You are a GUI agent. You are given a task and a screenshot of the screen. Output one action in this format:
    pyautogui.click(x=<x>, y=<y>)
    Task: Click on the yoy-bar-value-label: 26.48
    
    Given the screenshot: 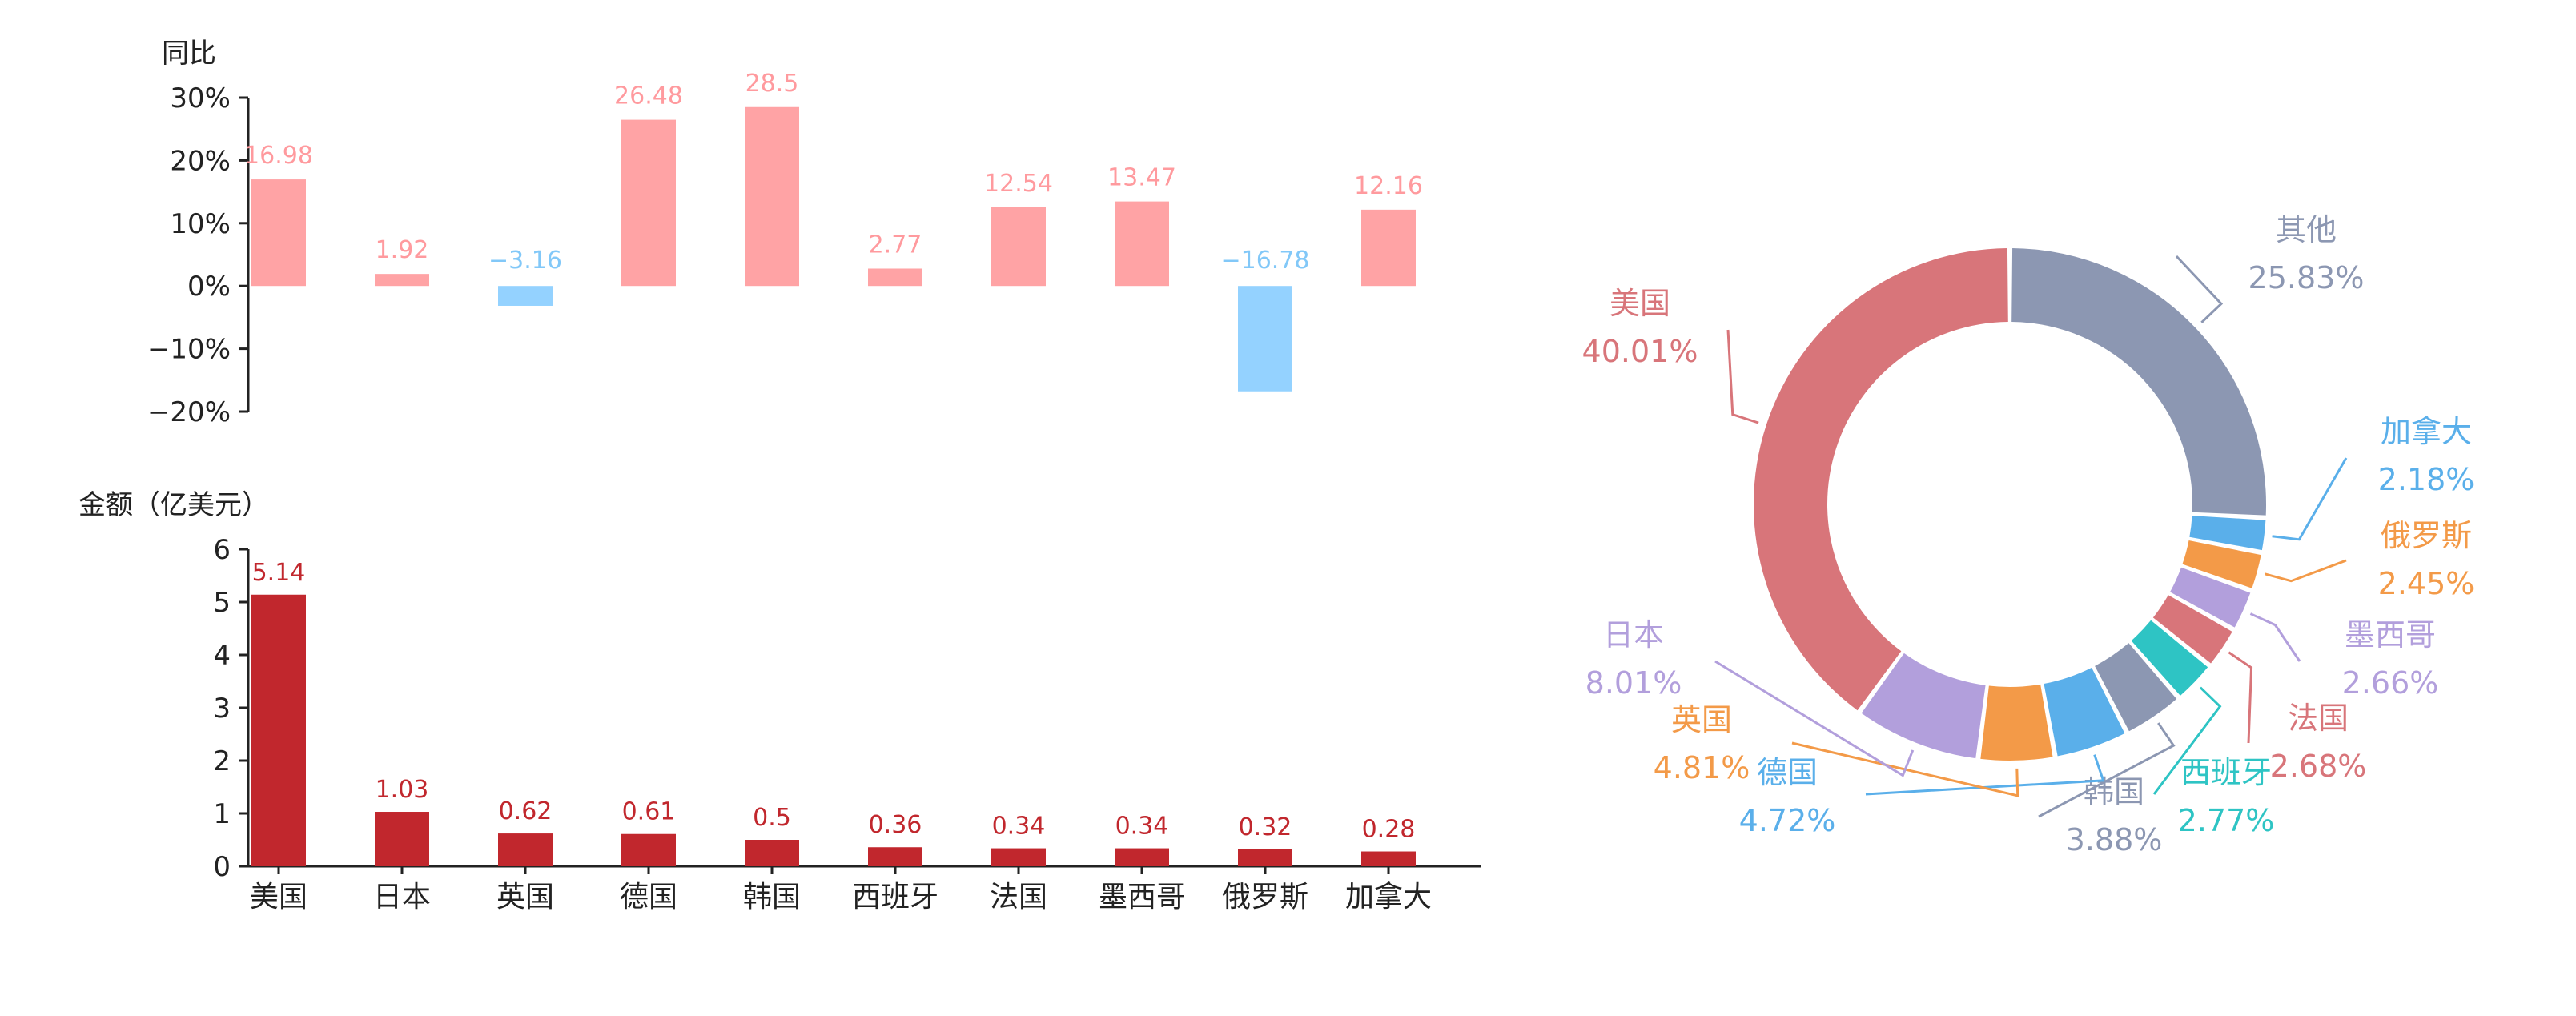 What is the action you would take?
    pyautogui.click(x=648, y=96)
    